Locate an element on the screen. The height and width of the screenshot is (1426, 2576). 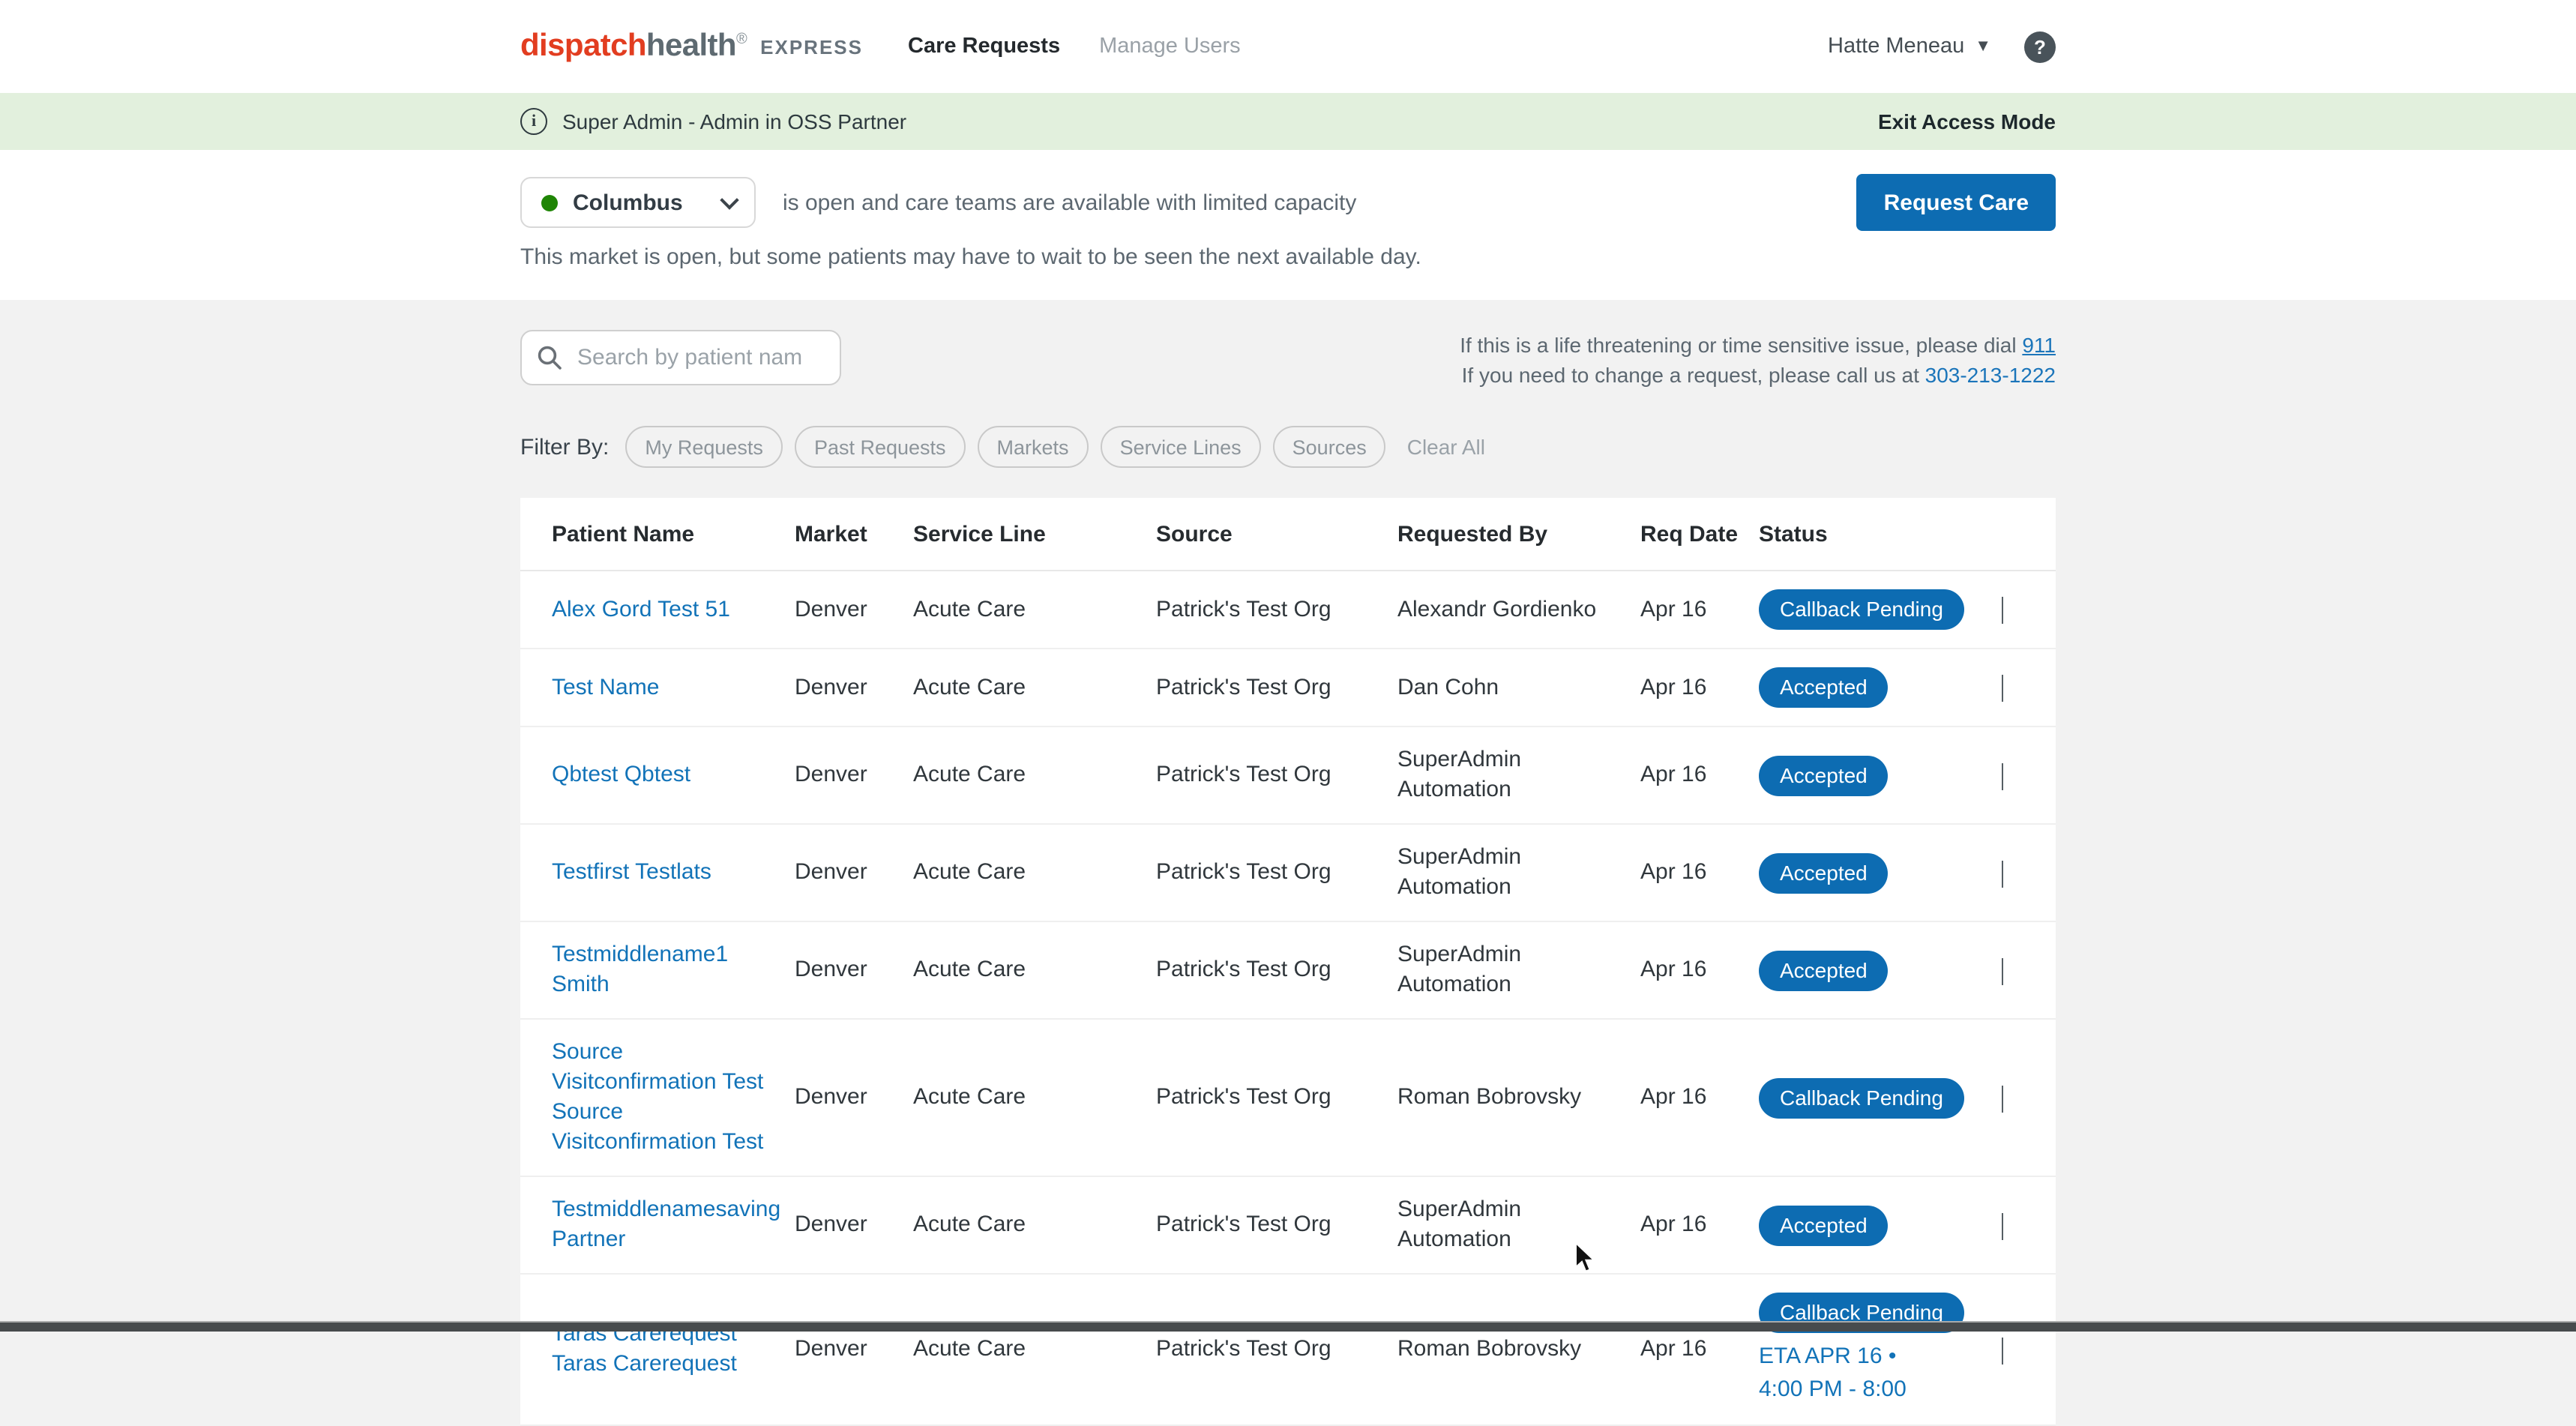
filter-chip: Sources is located at coordinates (1329, 447).